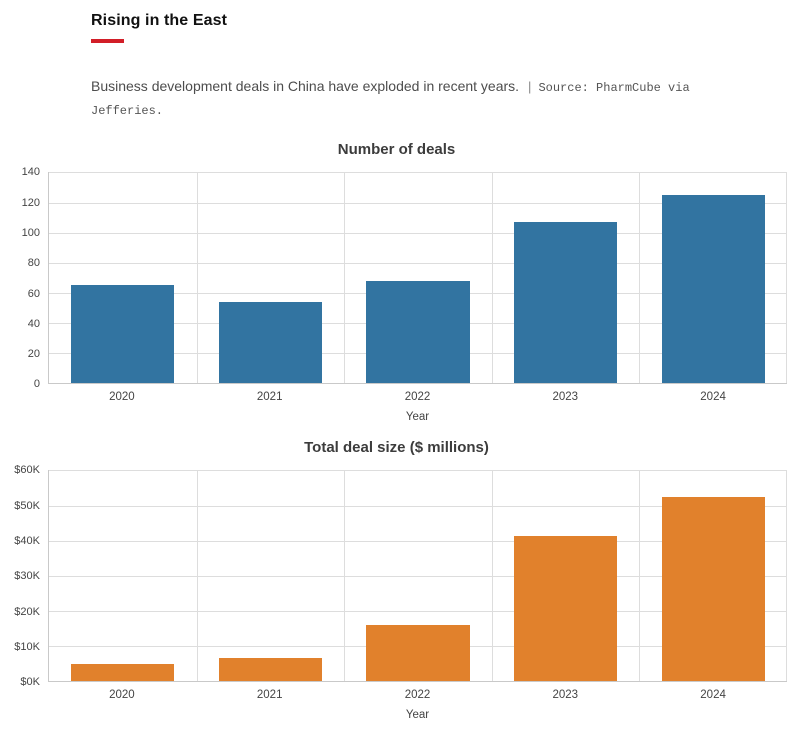  I want to click on article-title: Rising in the East, so click(159, 20).